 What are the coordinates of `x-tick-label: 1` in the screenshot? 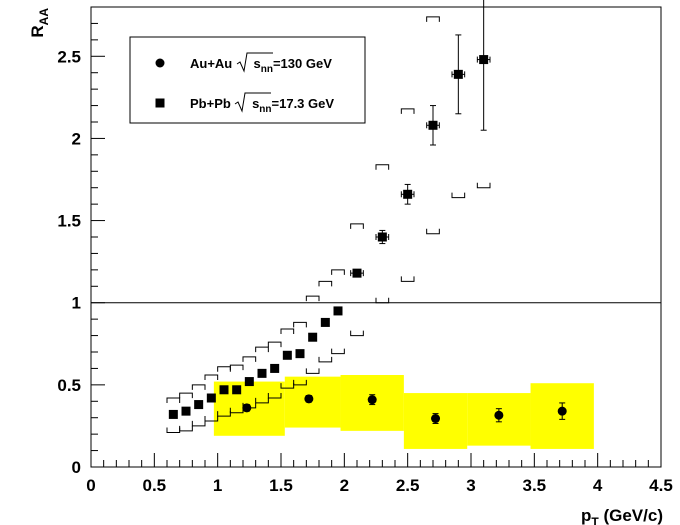 It's located at (217, 485).